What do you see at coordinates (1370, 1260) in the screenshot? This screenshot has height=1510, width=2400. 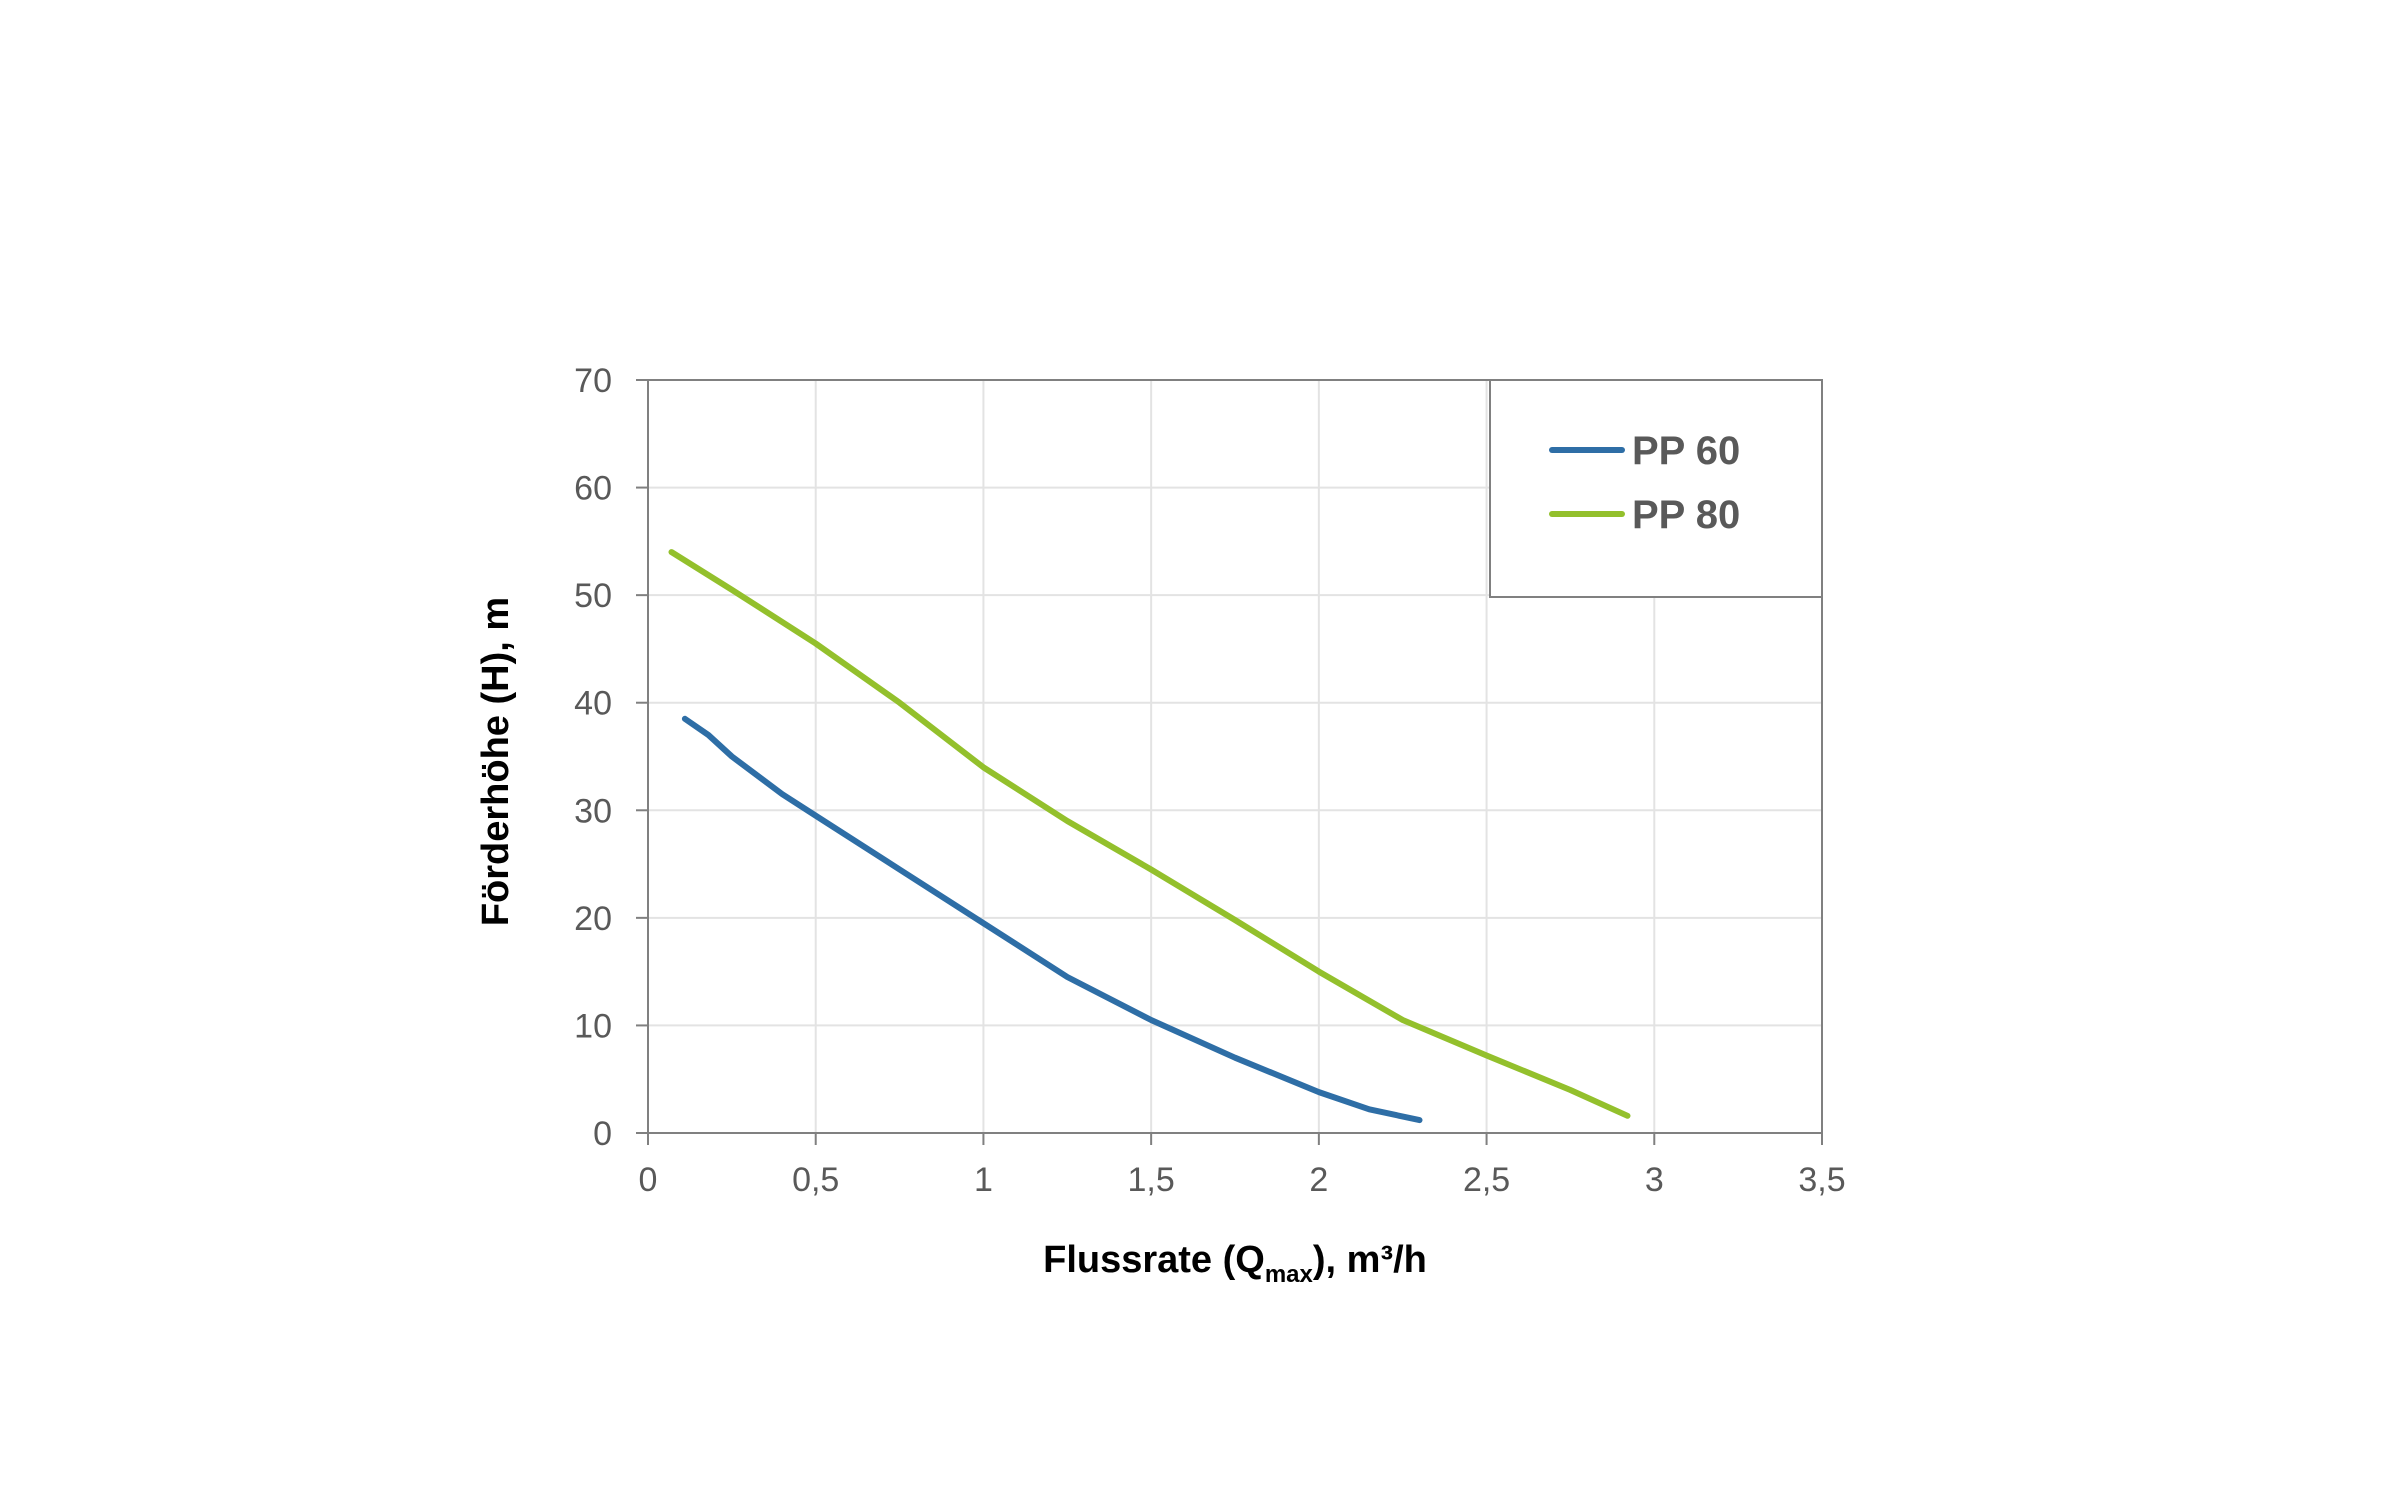 I see `x-axis-title-rest: ), m³/h` at bounding box center [1370, 1260].